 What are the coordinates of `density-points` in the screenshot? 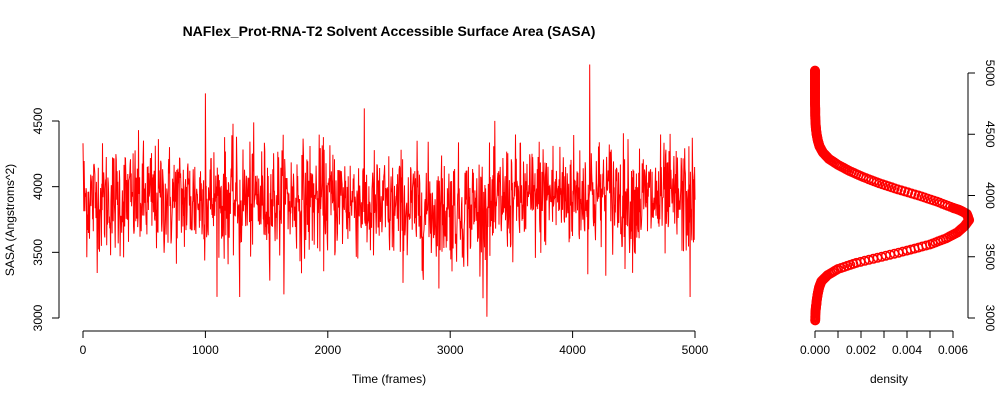 It's located at (892, 195).